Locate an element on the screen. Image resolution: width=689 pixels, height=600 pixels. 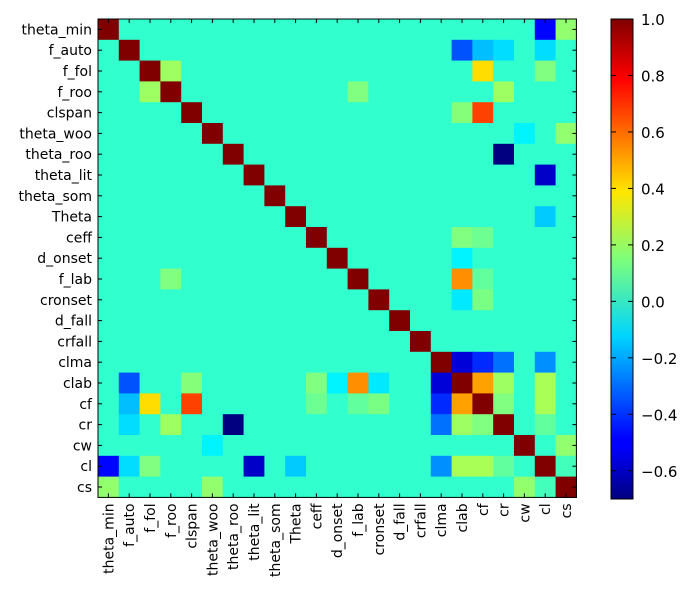
heatmap-cell-cs-cf is located at coordinates (483, 487).